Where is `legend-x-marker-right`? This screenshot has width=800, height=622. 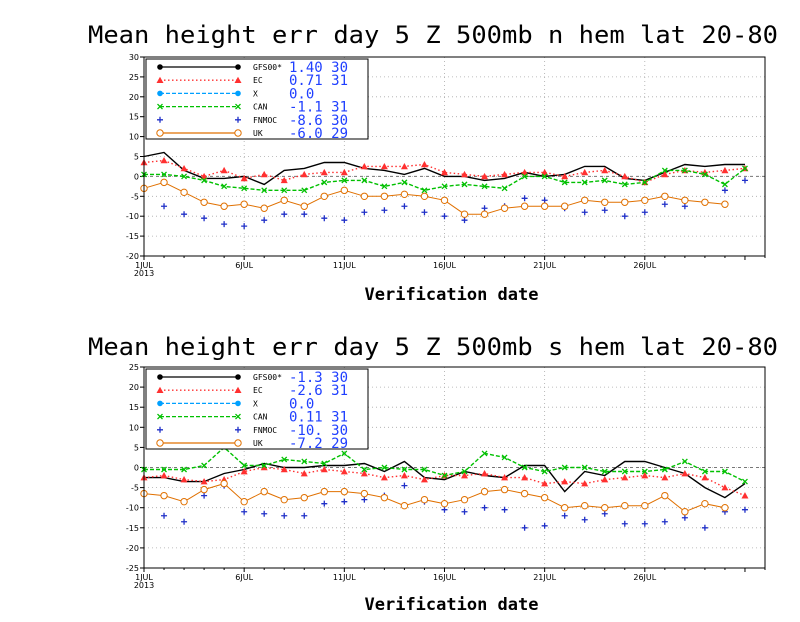 legend-x-marker-right is located at coordinates (238, 93).